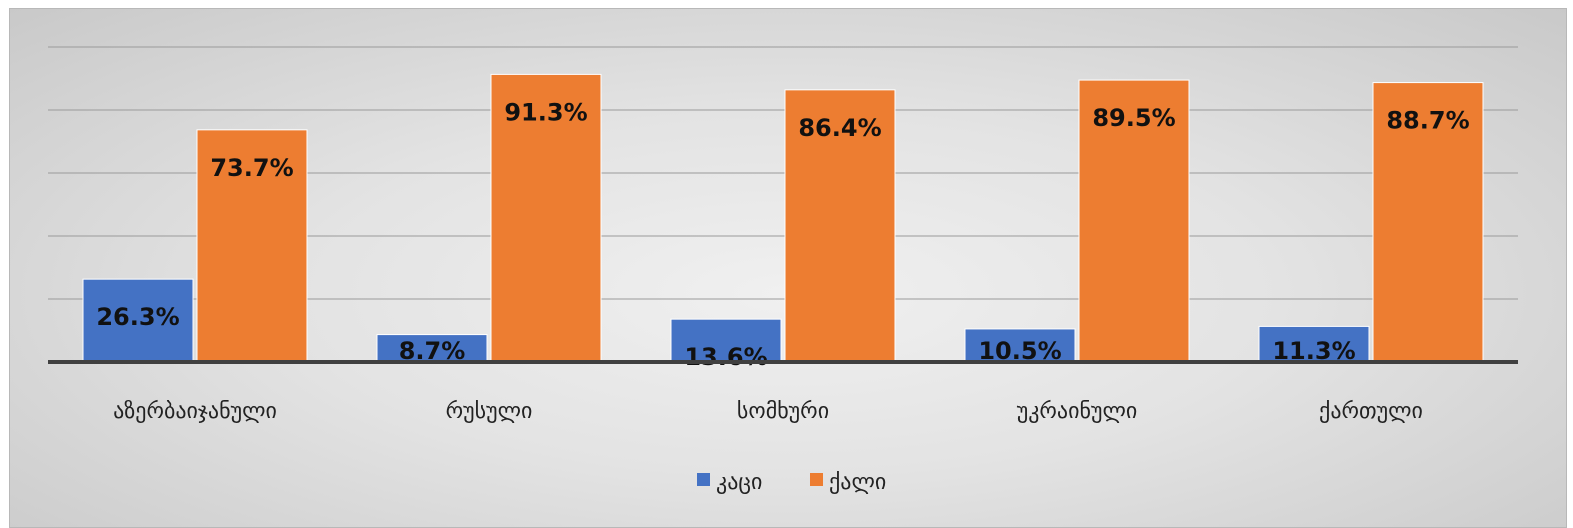  What do you see at coordinates (545, 112) in the screenshot?
I see `data-label-women-2: 91.3%` at bounding box center [545, 112].